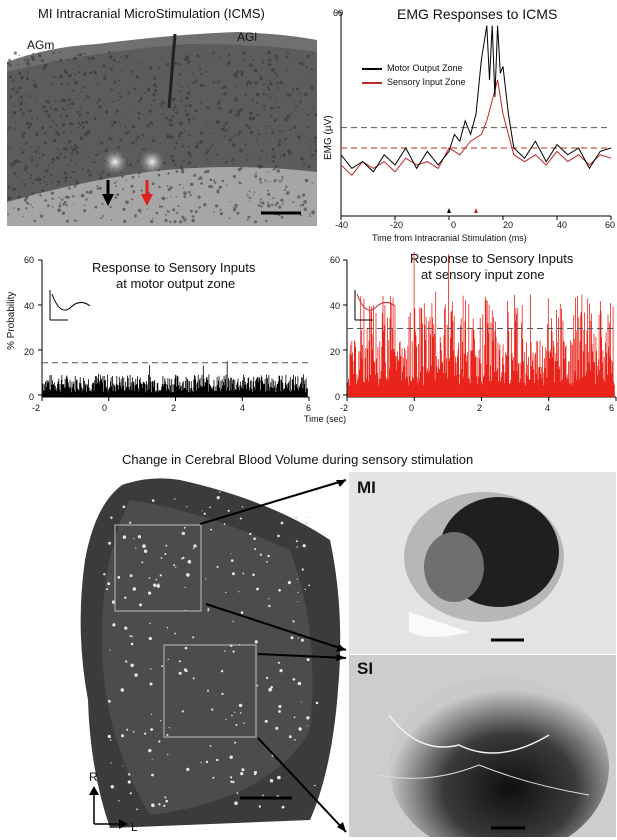 This screenshot has width=617, height=840. I want to click on sensory-ytick: 60, so click(335, 260).